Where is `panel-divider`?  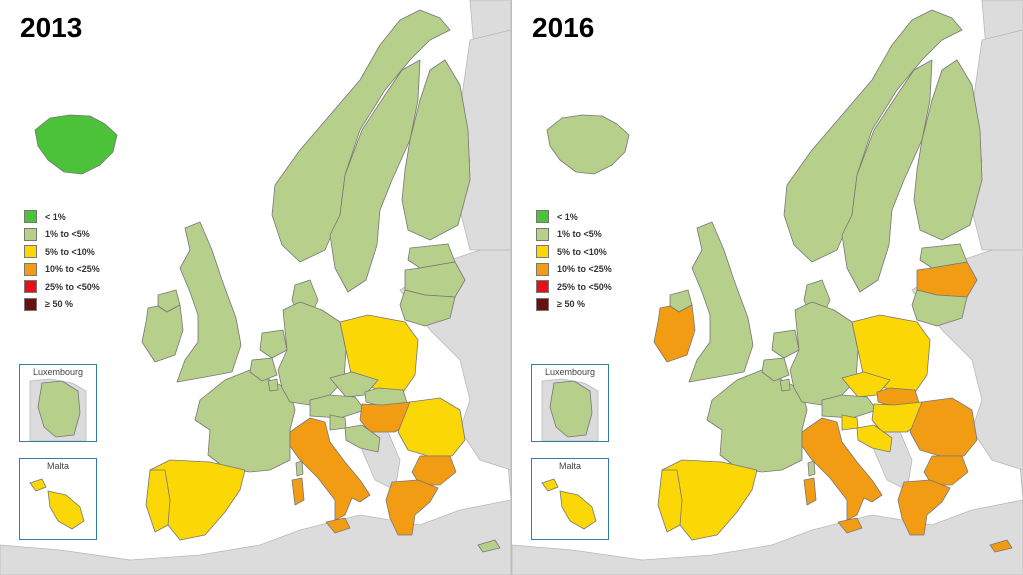
panel-divider is located at coordinates (511, 287).